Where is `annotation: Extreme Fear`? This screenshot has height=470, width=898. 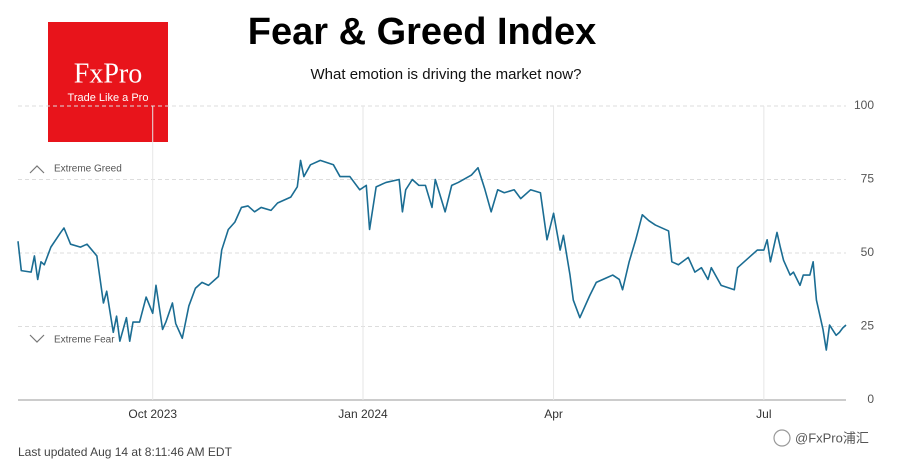
annotation: Extreme Fear is located at coordinates (84, 340).